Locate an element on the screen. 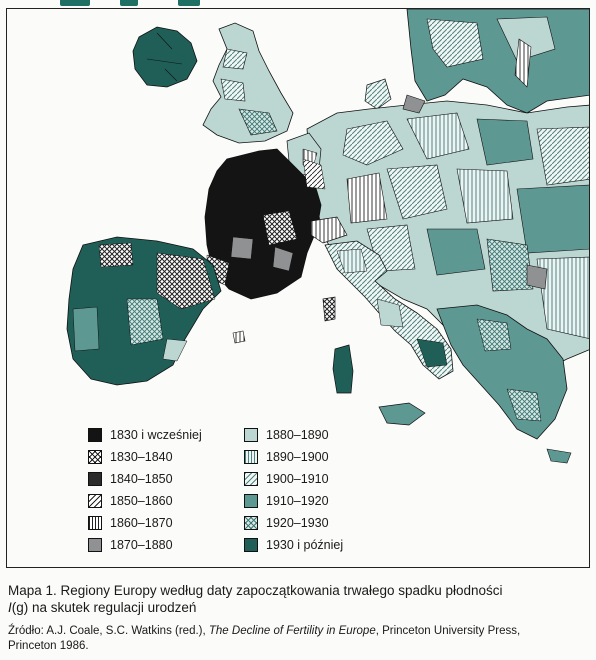 This screenshot has width=596, height=660. swatch-diagonal-teal is located at coordinates (251, 479).